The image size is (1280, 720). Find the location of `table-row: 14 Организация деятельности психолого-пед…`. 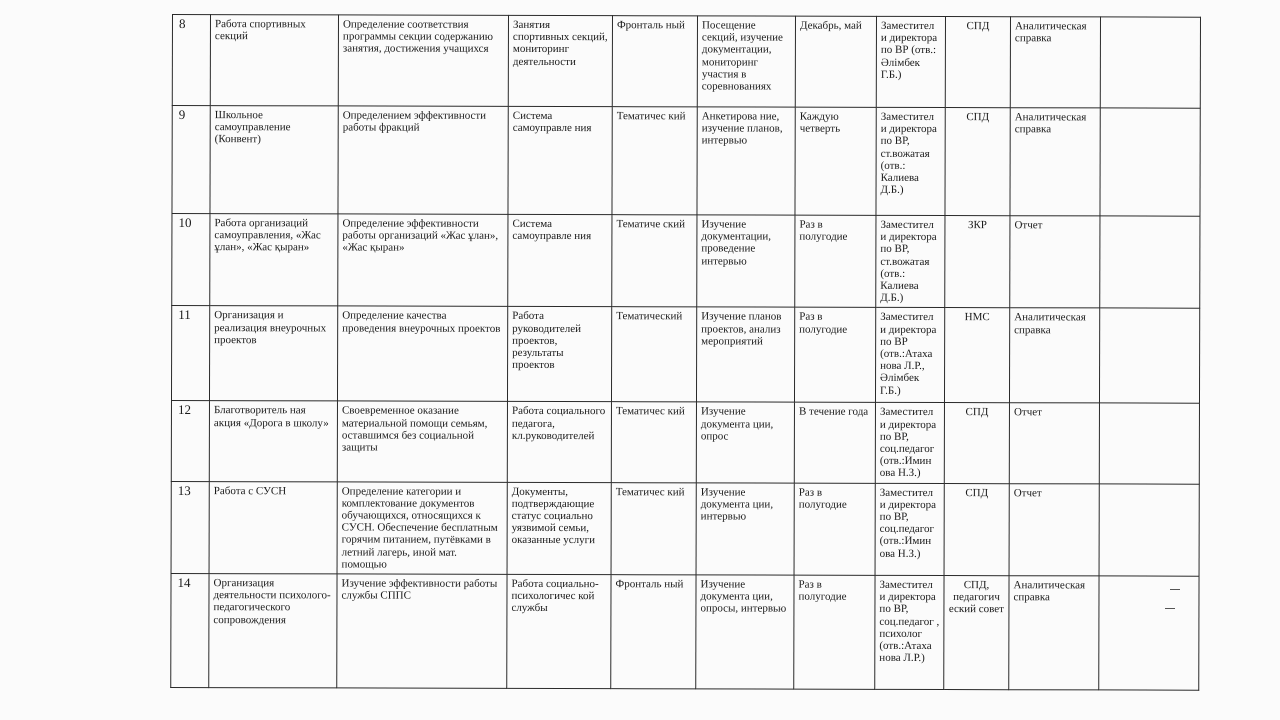

table-row: 14 Организация деятельности психолого-пед… is located at coordinates (685, 632).